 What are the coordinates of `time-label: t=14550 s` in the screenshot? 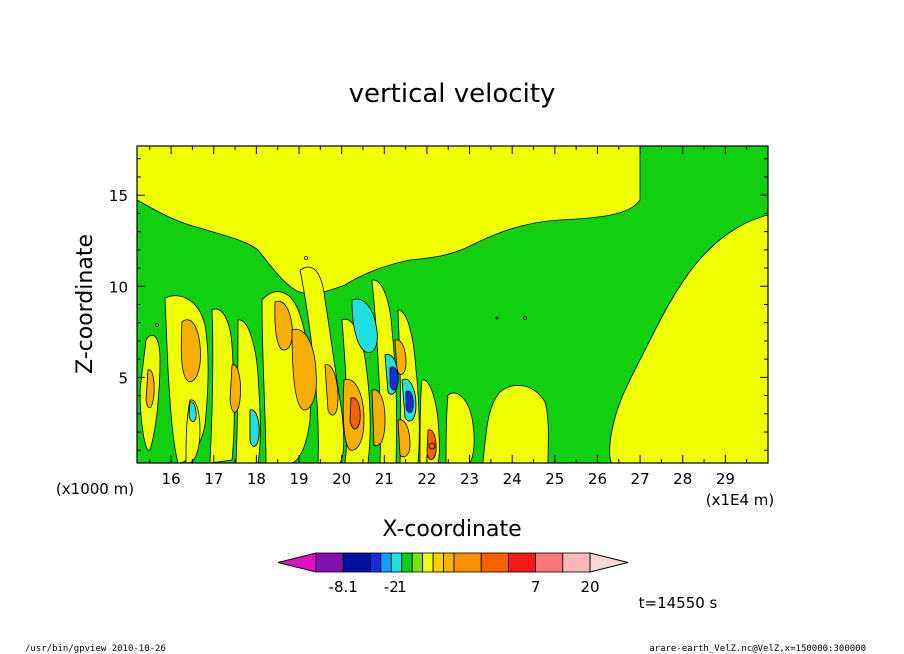 It's located at (678, 603).